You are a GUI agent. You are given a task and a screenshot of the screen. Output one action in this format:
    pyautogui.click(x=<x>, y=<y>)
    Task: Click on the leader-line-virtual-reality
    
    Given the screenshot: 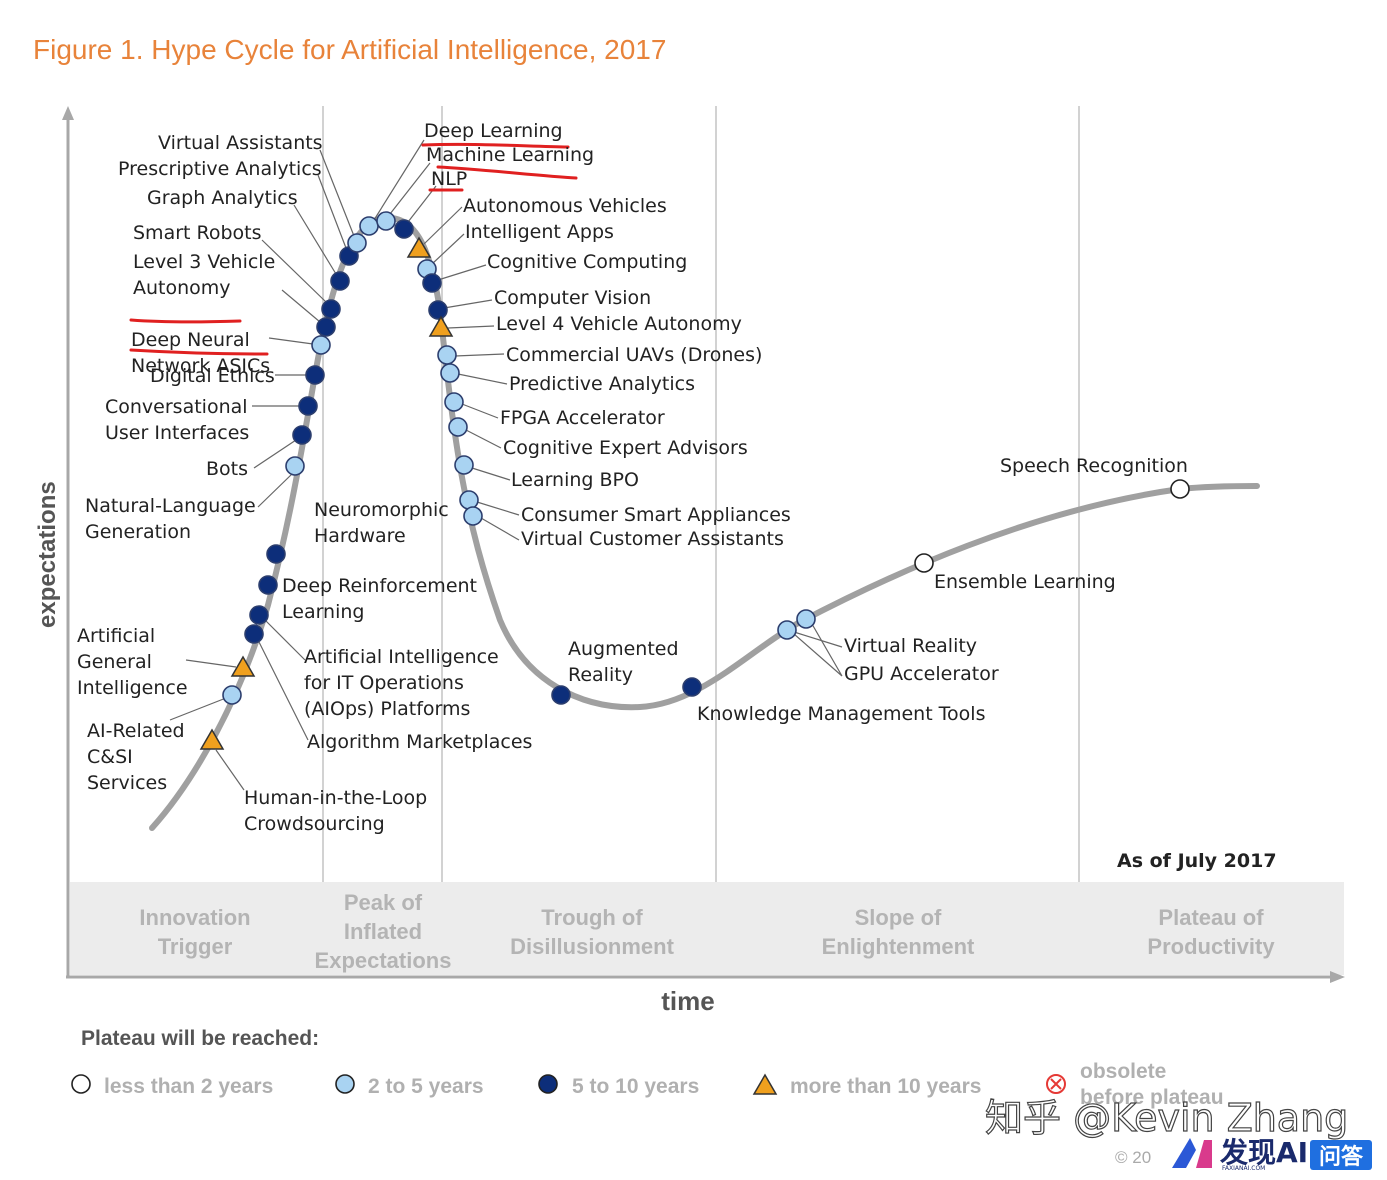 What is the action you would take?
    pyautogui.click(x=818, y=639)
    